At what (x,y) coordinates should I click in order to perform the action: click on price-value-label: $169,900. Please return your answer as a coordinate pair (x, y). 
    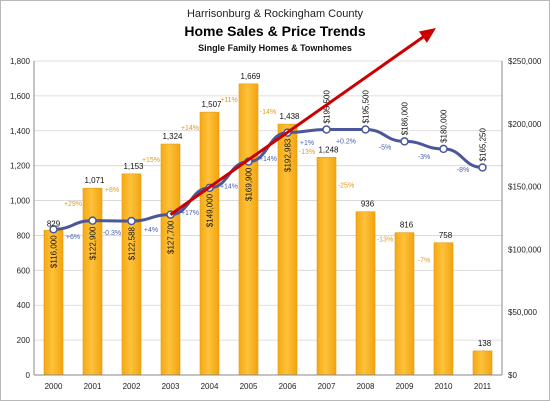
    Looking at the image, I should click on (249, 184).